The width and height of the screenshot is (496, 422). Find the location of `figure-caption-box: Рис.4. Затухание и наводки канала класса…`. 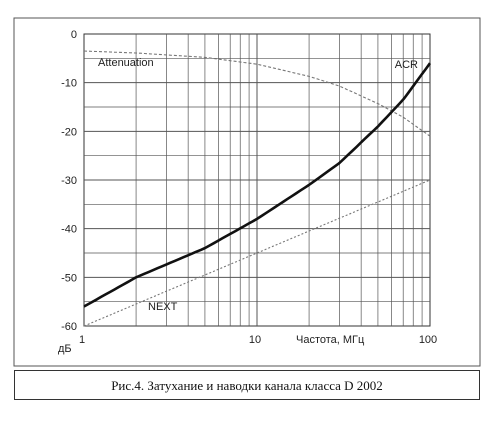

figure-caption-box: Рис.4. Затухание и наводки канала класса… is located at coordinates (247, 385).